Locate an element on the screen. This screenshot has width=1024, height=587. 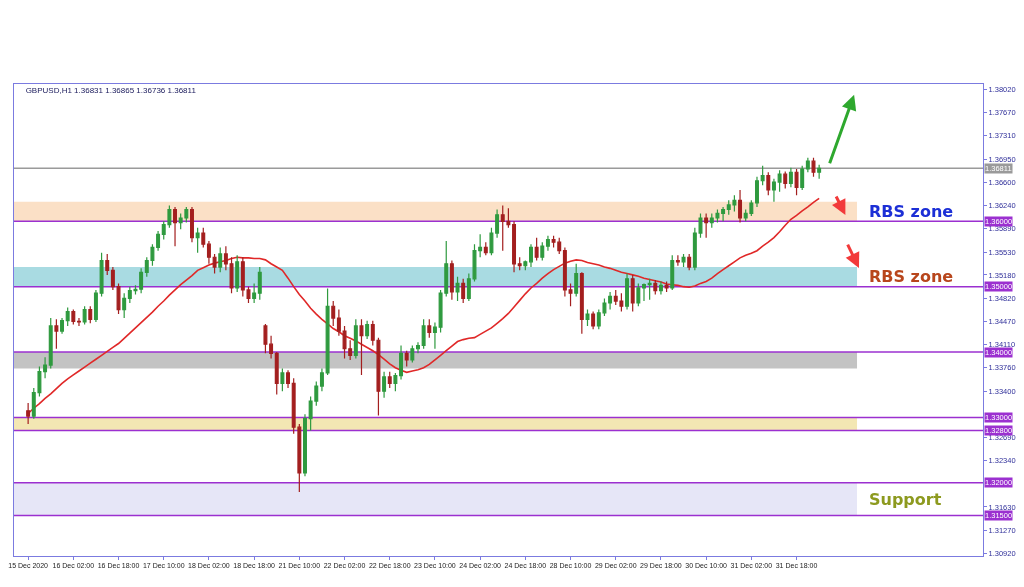
band-label: Support is located at coordinates (905, 499).